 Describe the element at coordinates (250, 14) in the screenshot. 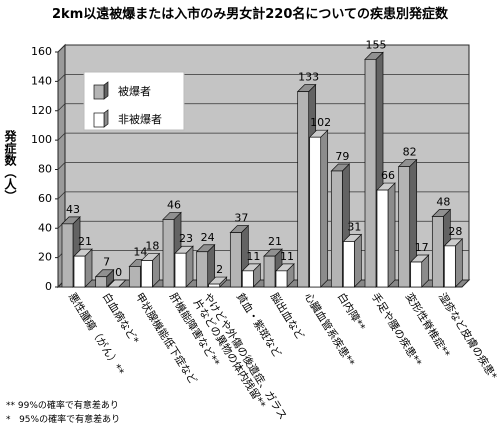

I see `chart-title: 2km以遠被爆または入市のみ男女計220名についての疾患別発症数` at that location.